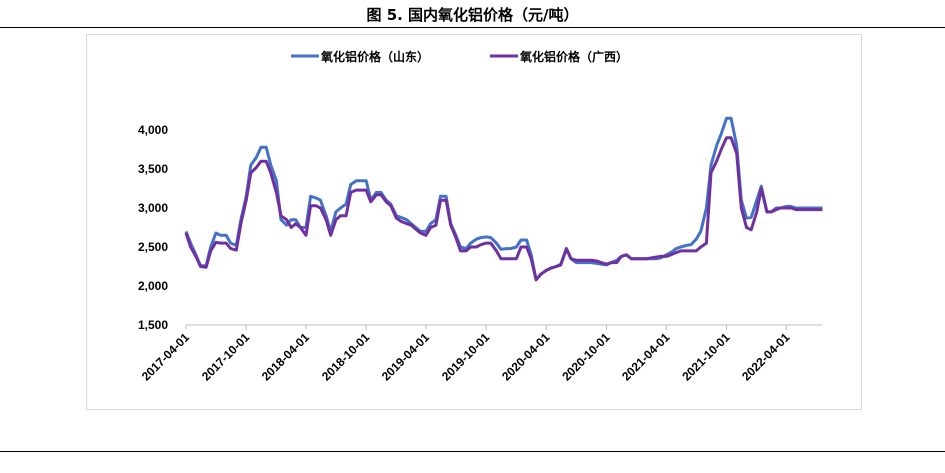  What do you see at coordinates (153, 130) in the screenshot?
I see `y-tick-label: 4,000` at bounding box center [153, 130].